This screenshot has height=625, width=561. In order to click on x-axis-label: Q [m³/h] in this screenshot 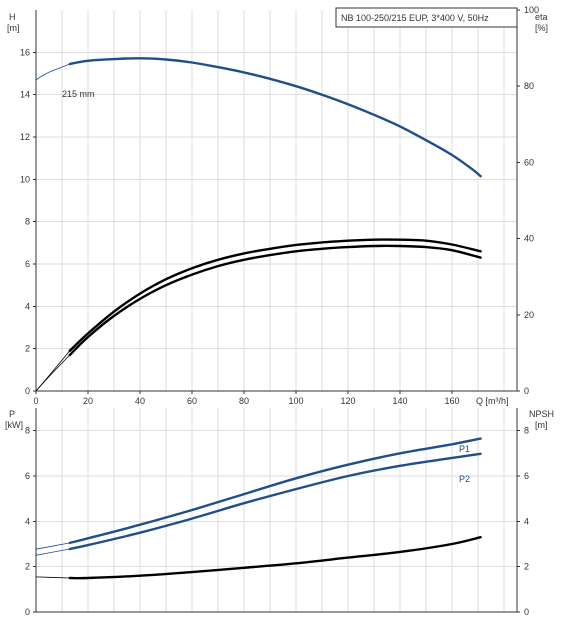, I will do `click(492, 401)`.